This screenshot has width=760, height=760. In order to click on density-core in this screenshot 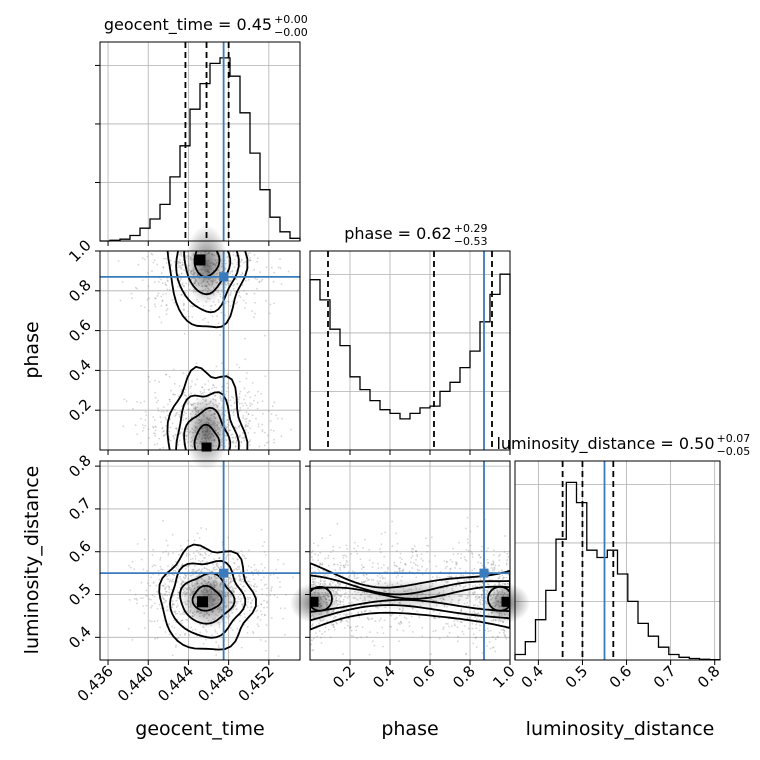, I will do `click(206, 447)`.